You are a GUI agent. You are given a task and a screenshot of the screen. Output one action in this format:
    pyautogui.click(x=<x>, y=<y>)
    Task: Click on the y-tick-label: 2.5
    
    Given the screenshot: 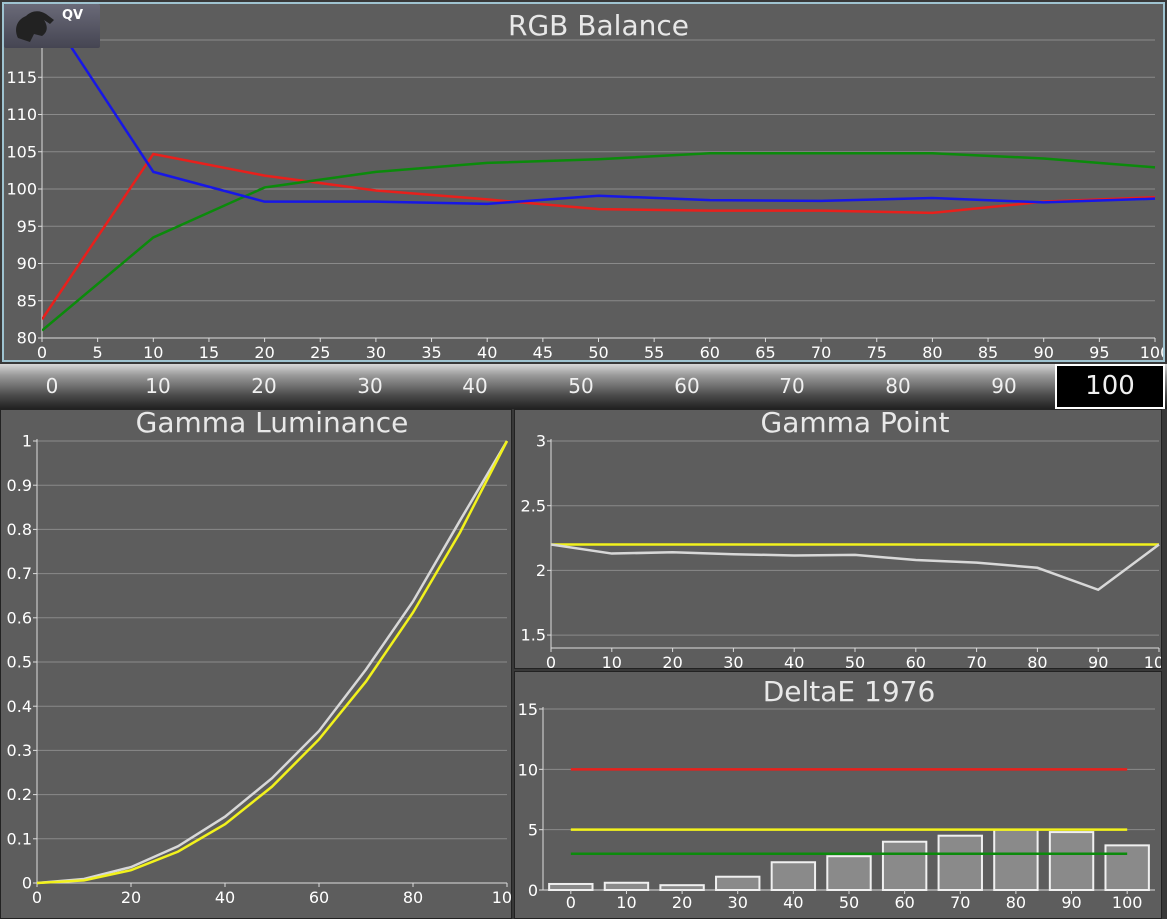 What is the action you would take?
    pyautogui.click(x=533, y=505)
    